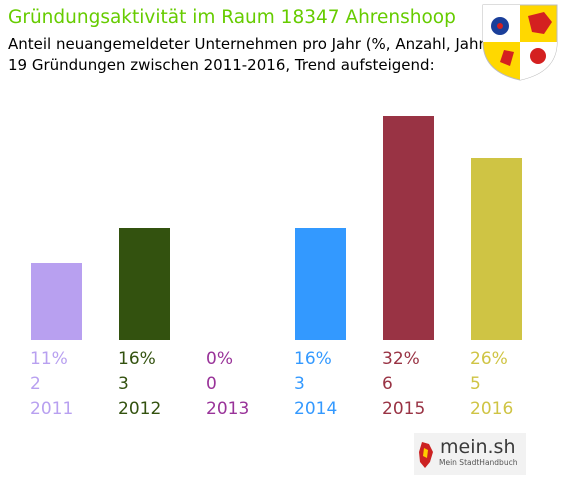 This screenshot has width=562, height=482. Describe the element at coordinates (211, 384) in the screenshot. I see `count-label-2013: 0` at that location.